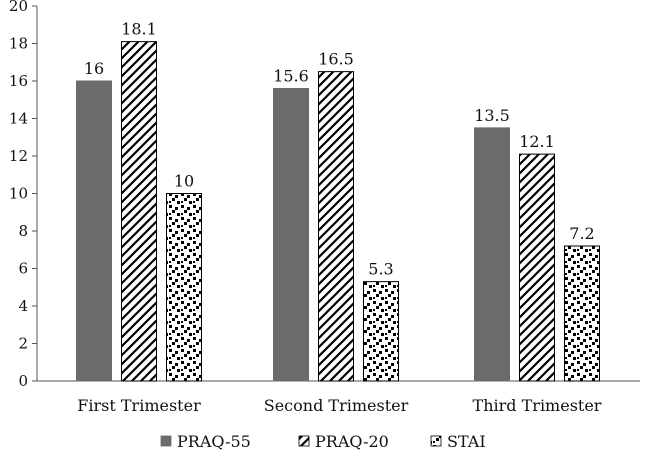 This screenshot has height=454, width=650. I want to click on y-tick-label: 18, so click(18, 44).